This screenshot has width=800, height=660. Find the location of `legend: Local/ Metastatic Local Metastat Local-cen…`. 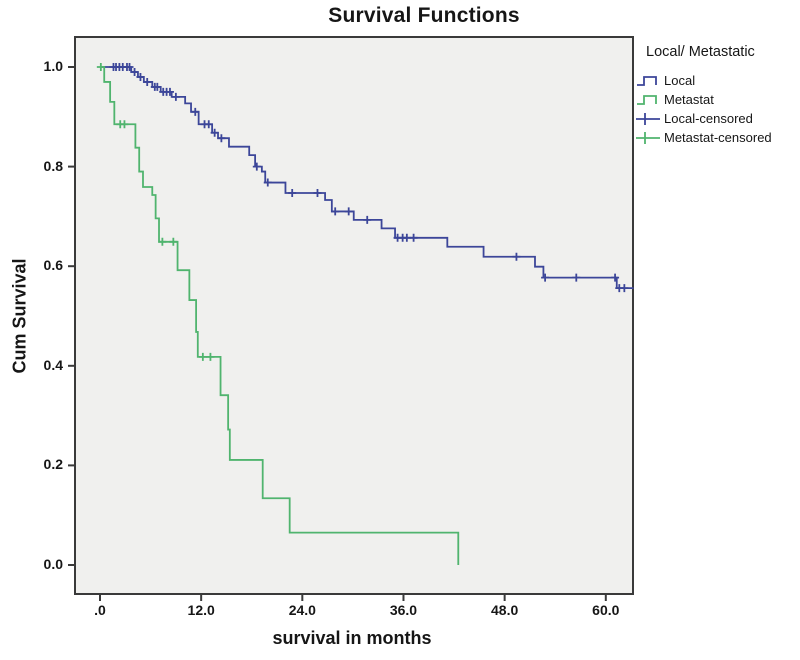

legend: Local/ Metastatic Local Metastat Local-cen… is located at coordinates (704, 95).